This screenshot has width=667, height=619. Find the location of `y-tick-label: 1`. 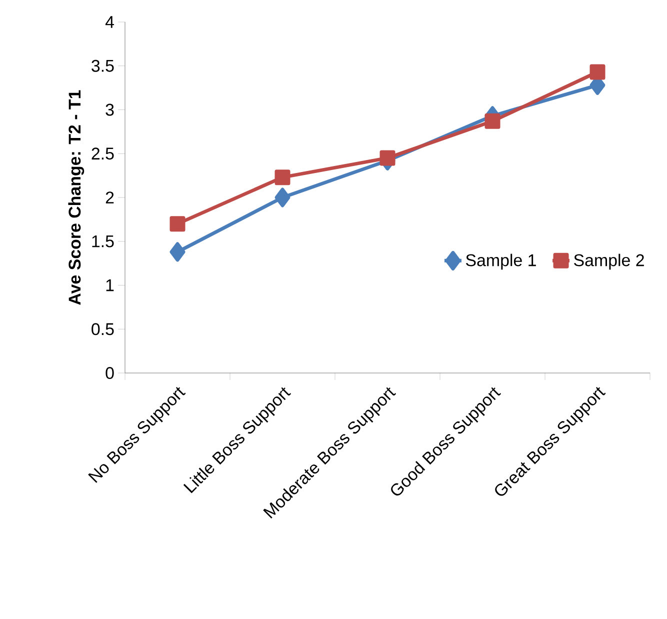

y-tick-label: 1 is located at coordinates (110, 285).